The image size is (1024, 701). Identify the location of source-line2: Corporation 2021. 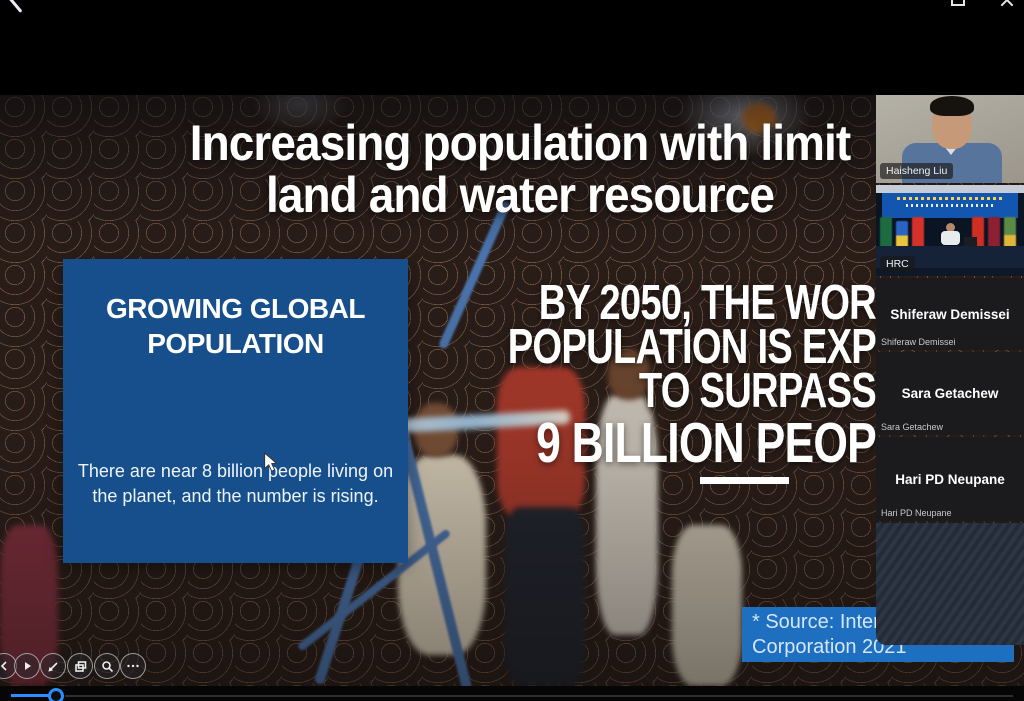
(829, 647).